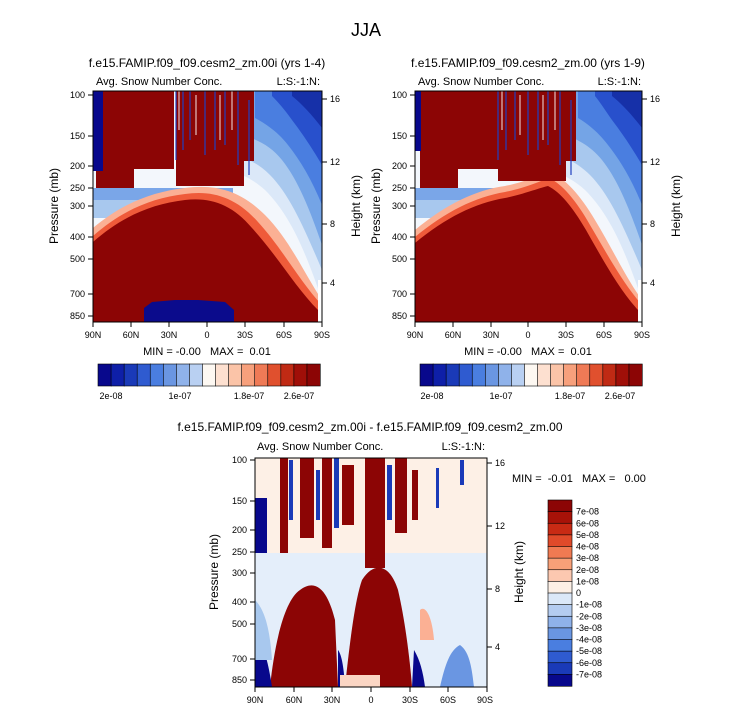 Image resolution: width=733 pixels, height=712 pixels. What do you see at coordinates (587, 512) in the screenshot?
I see `colorbar-label: 7e-08` at bounding box center [587, 512].